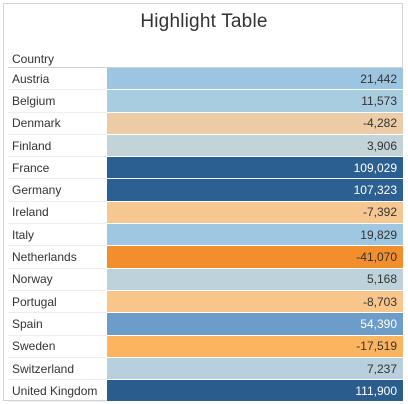  What do you see at coordinates (57, 190) in the screenshot?
I see `country-label: Germany` at bounding box center [57, 190].